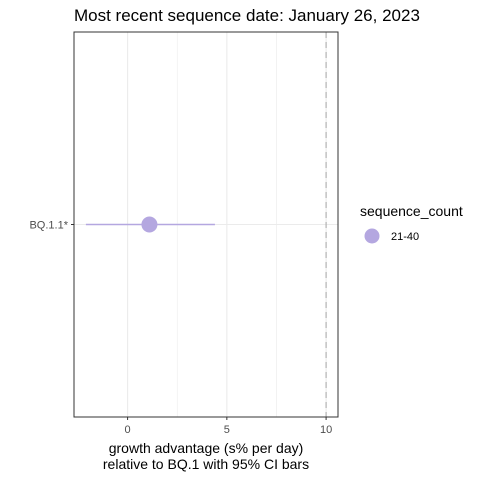 Image resolution: width=480 pixels, height=480 pixels. What do you see at coordinates (411, 223) in the screenshot?
I see `legend: sequence_count 21-40` at bounding box center [411, 223].